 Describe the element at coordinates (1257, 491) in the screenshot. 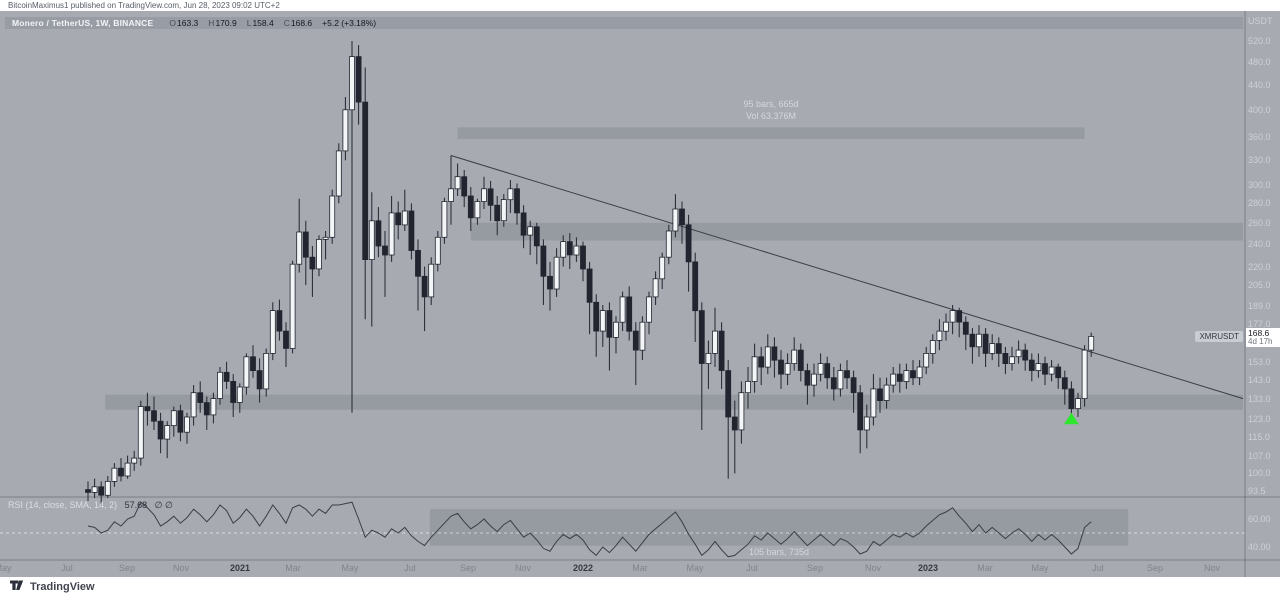

I see `price-tick-label: 93.5` at that location.